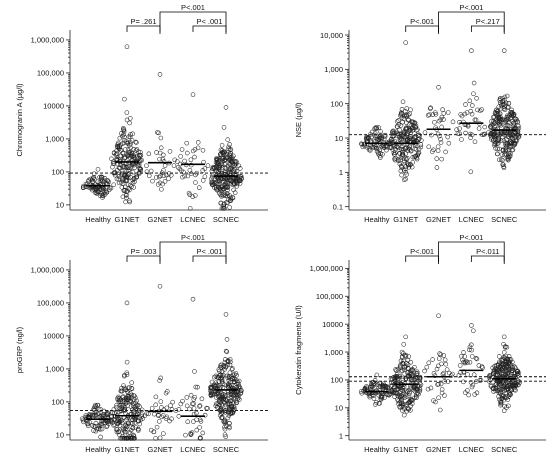 This screenshot has width=553, height=463. What do you see at coordinates (126, 219) in the screenshot?
I see `x-category-label: G1NET` at bounding box center [126, 219].